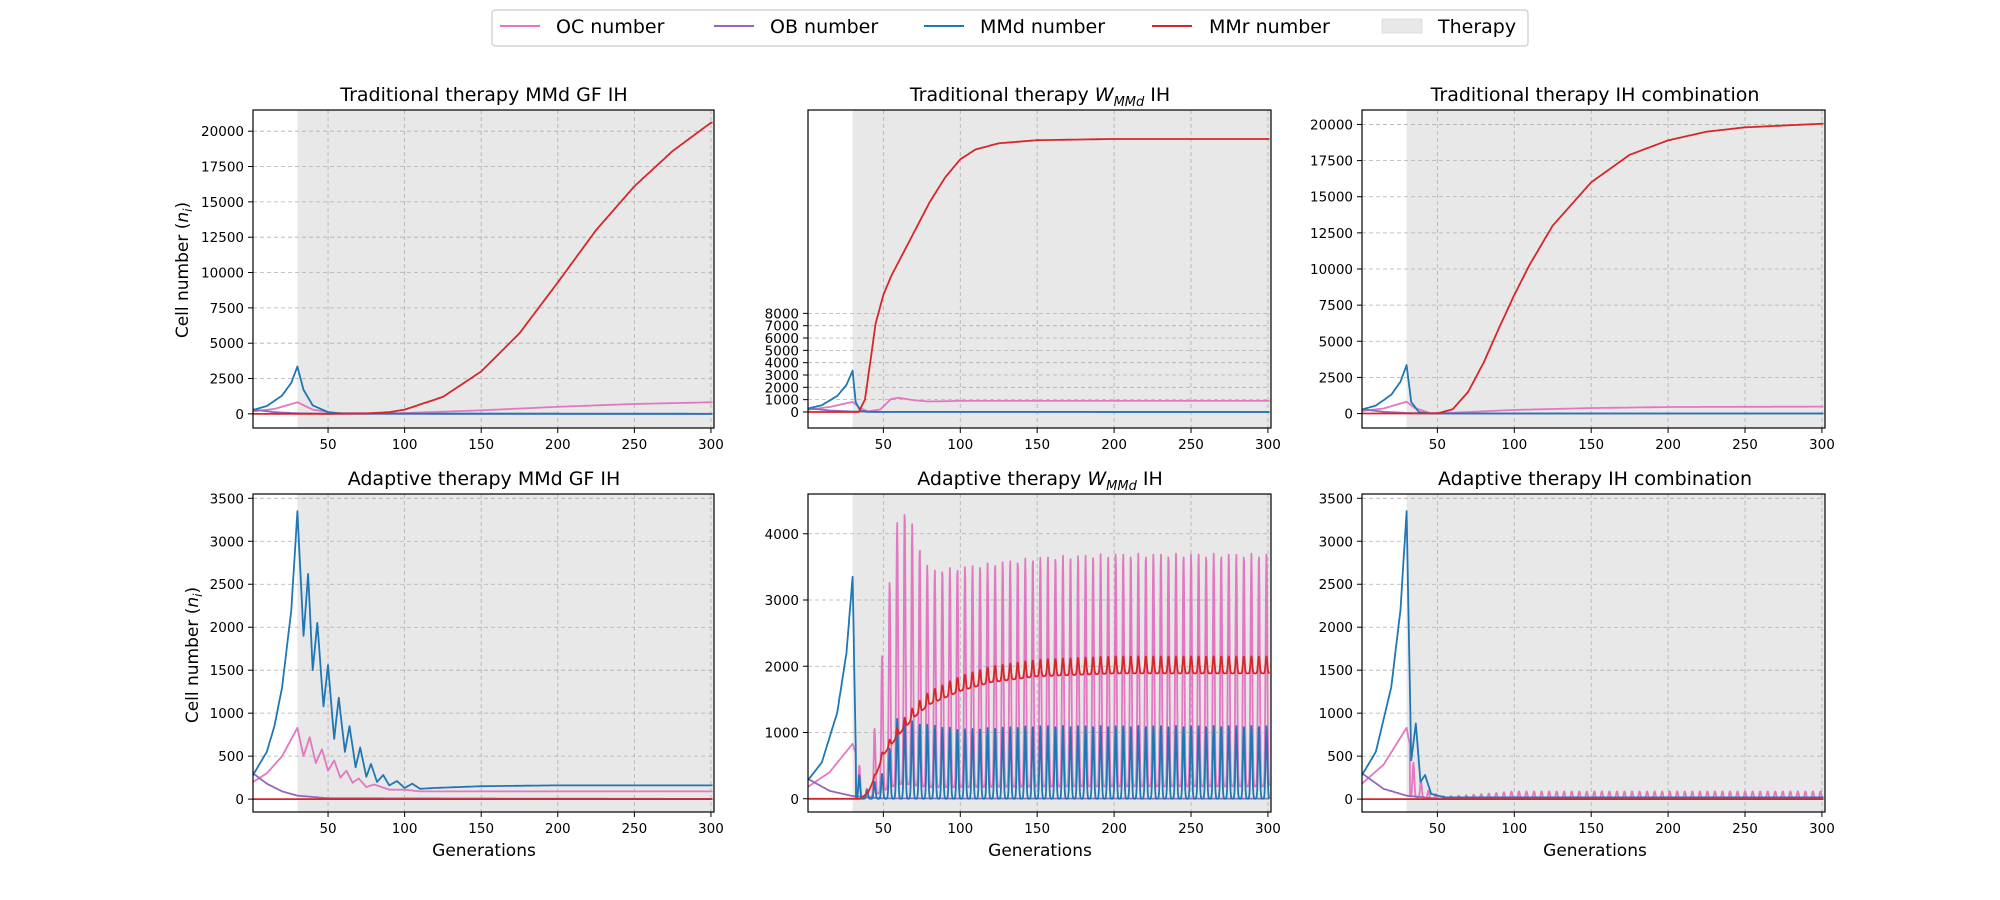  What do you see at coordinates (1595, 479) in the screenshot?
I see `panel-title: Adaptive therapy IH combination` at bounding box center [1595, 479].